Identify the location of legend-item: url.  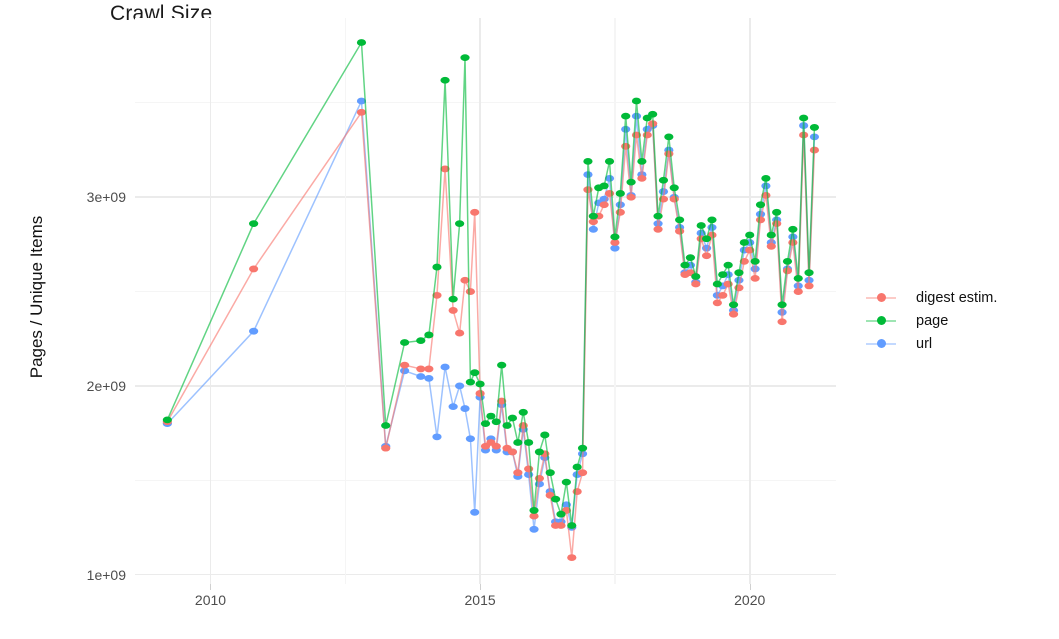
(961, 343).